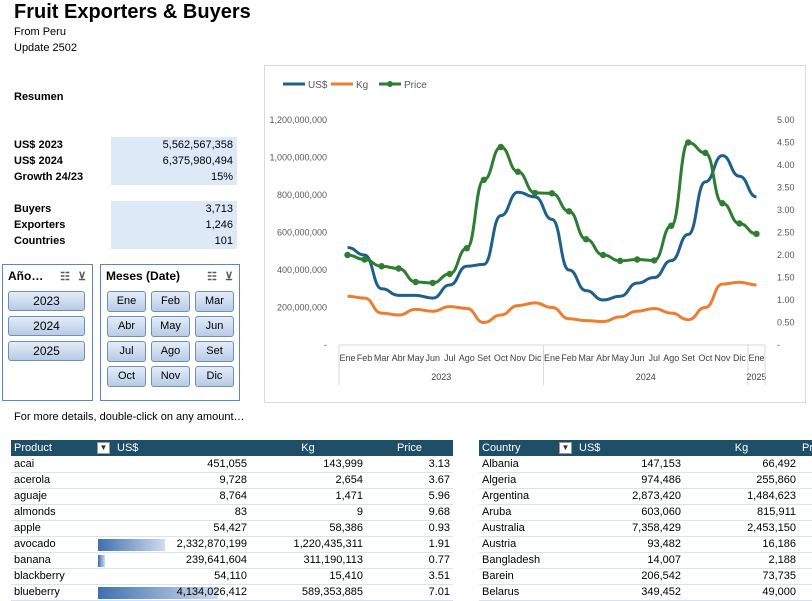 The height and width of the screenshot is (601, 812). Describe the element at coordinates (409, 528) in the screenshot. I see `price-cell: 0.93` at that location.